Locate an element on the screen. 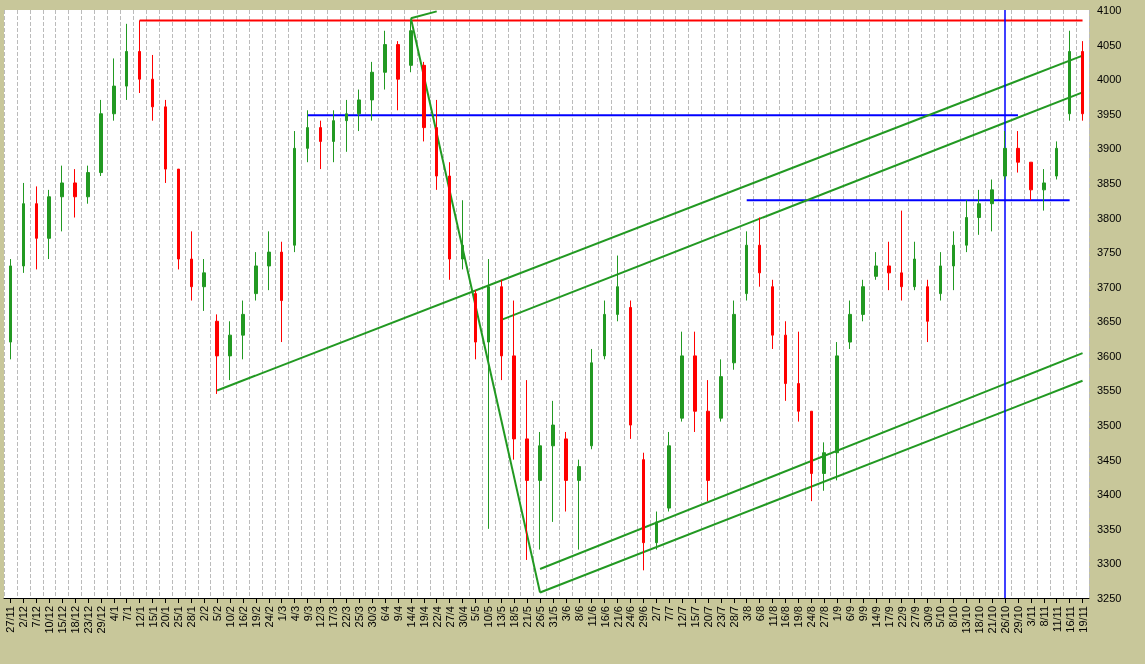 The image size is (1145, 664). x-tick-label: 9/3 is located at coordinates (307, 614).